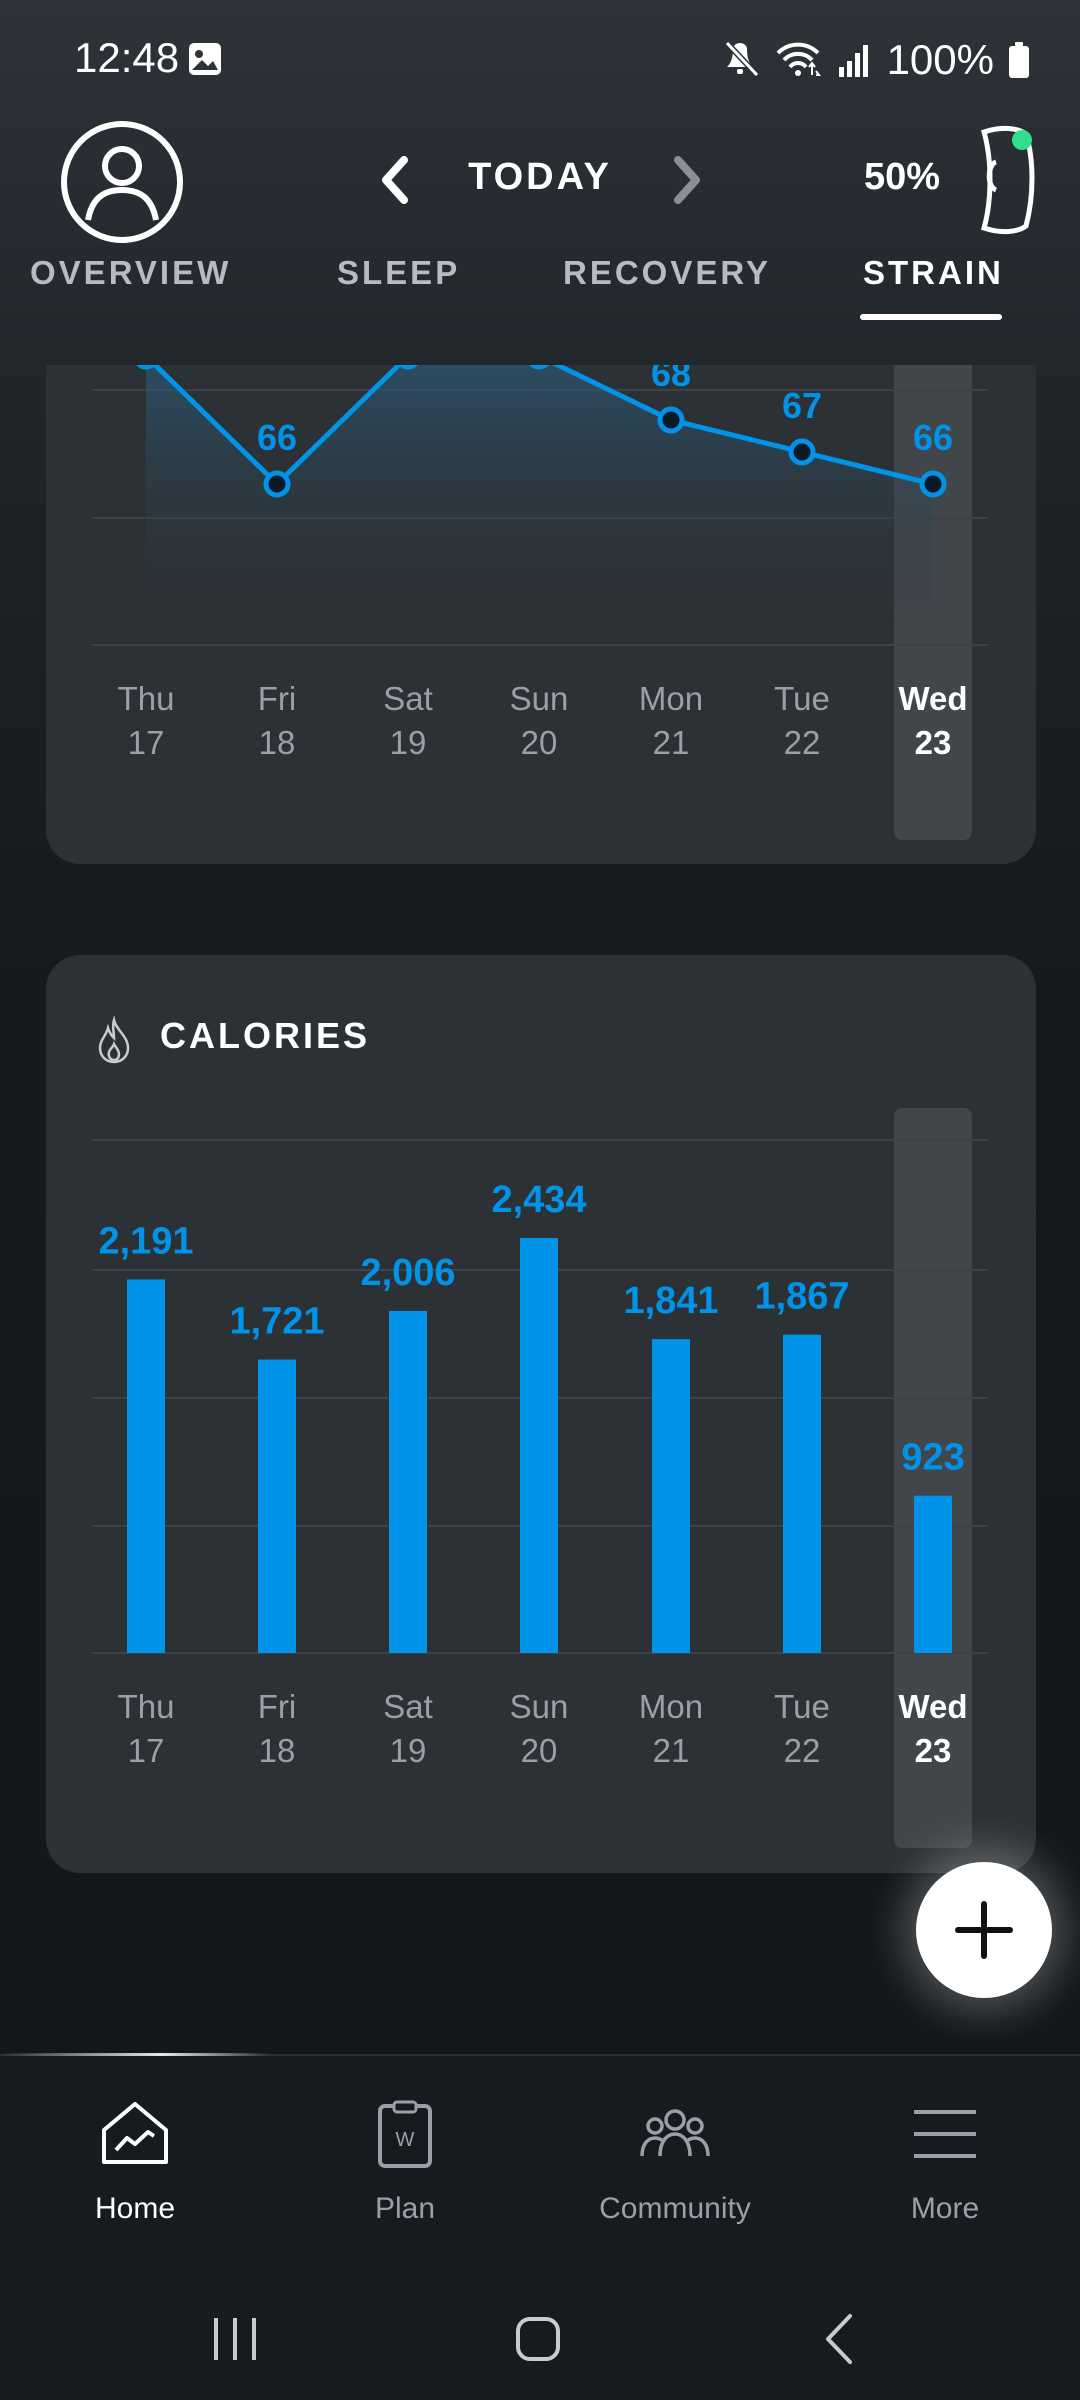 The height and width of the screenshot is (2400, 1080). I want to click on calories-day-name: Wed, so click(932, 1706).